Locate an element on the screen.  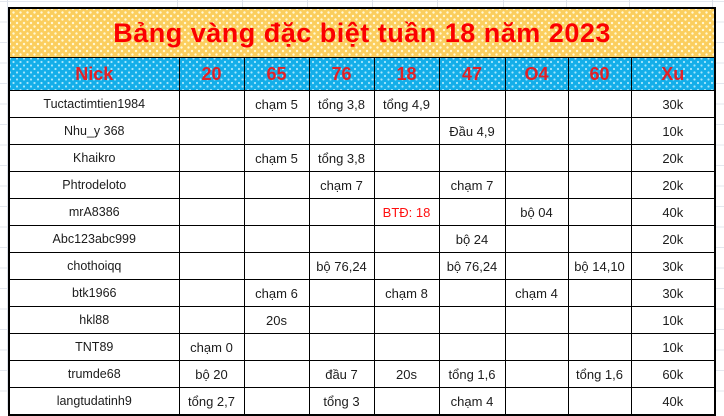
value-cell: chạm 4 is located at coordinates (536, 293).